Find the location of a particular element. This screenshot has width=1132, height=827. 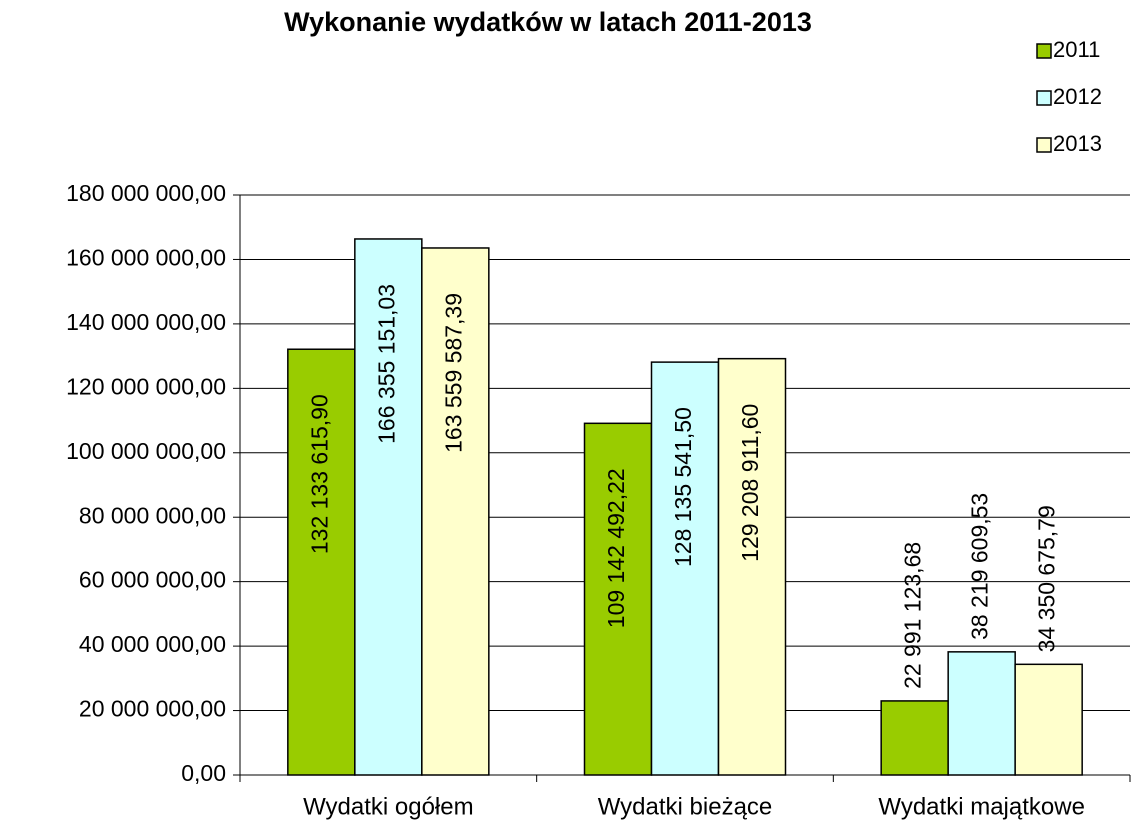

value-label: 163 559 587,39 is located at coordinates (453, 373).